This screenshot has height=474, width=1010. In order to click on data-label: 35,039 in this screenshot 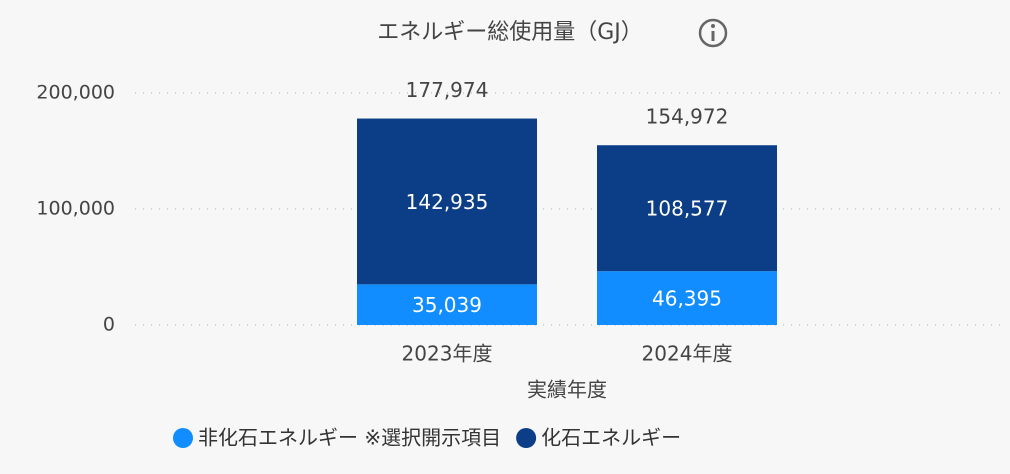, I will do `click(447, 305)`.